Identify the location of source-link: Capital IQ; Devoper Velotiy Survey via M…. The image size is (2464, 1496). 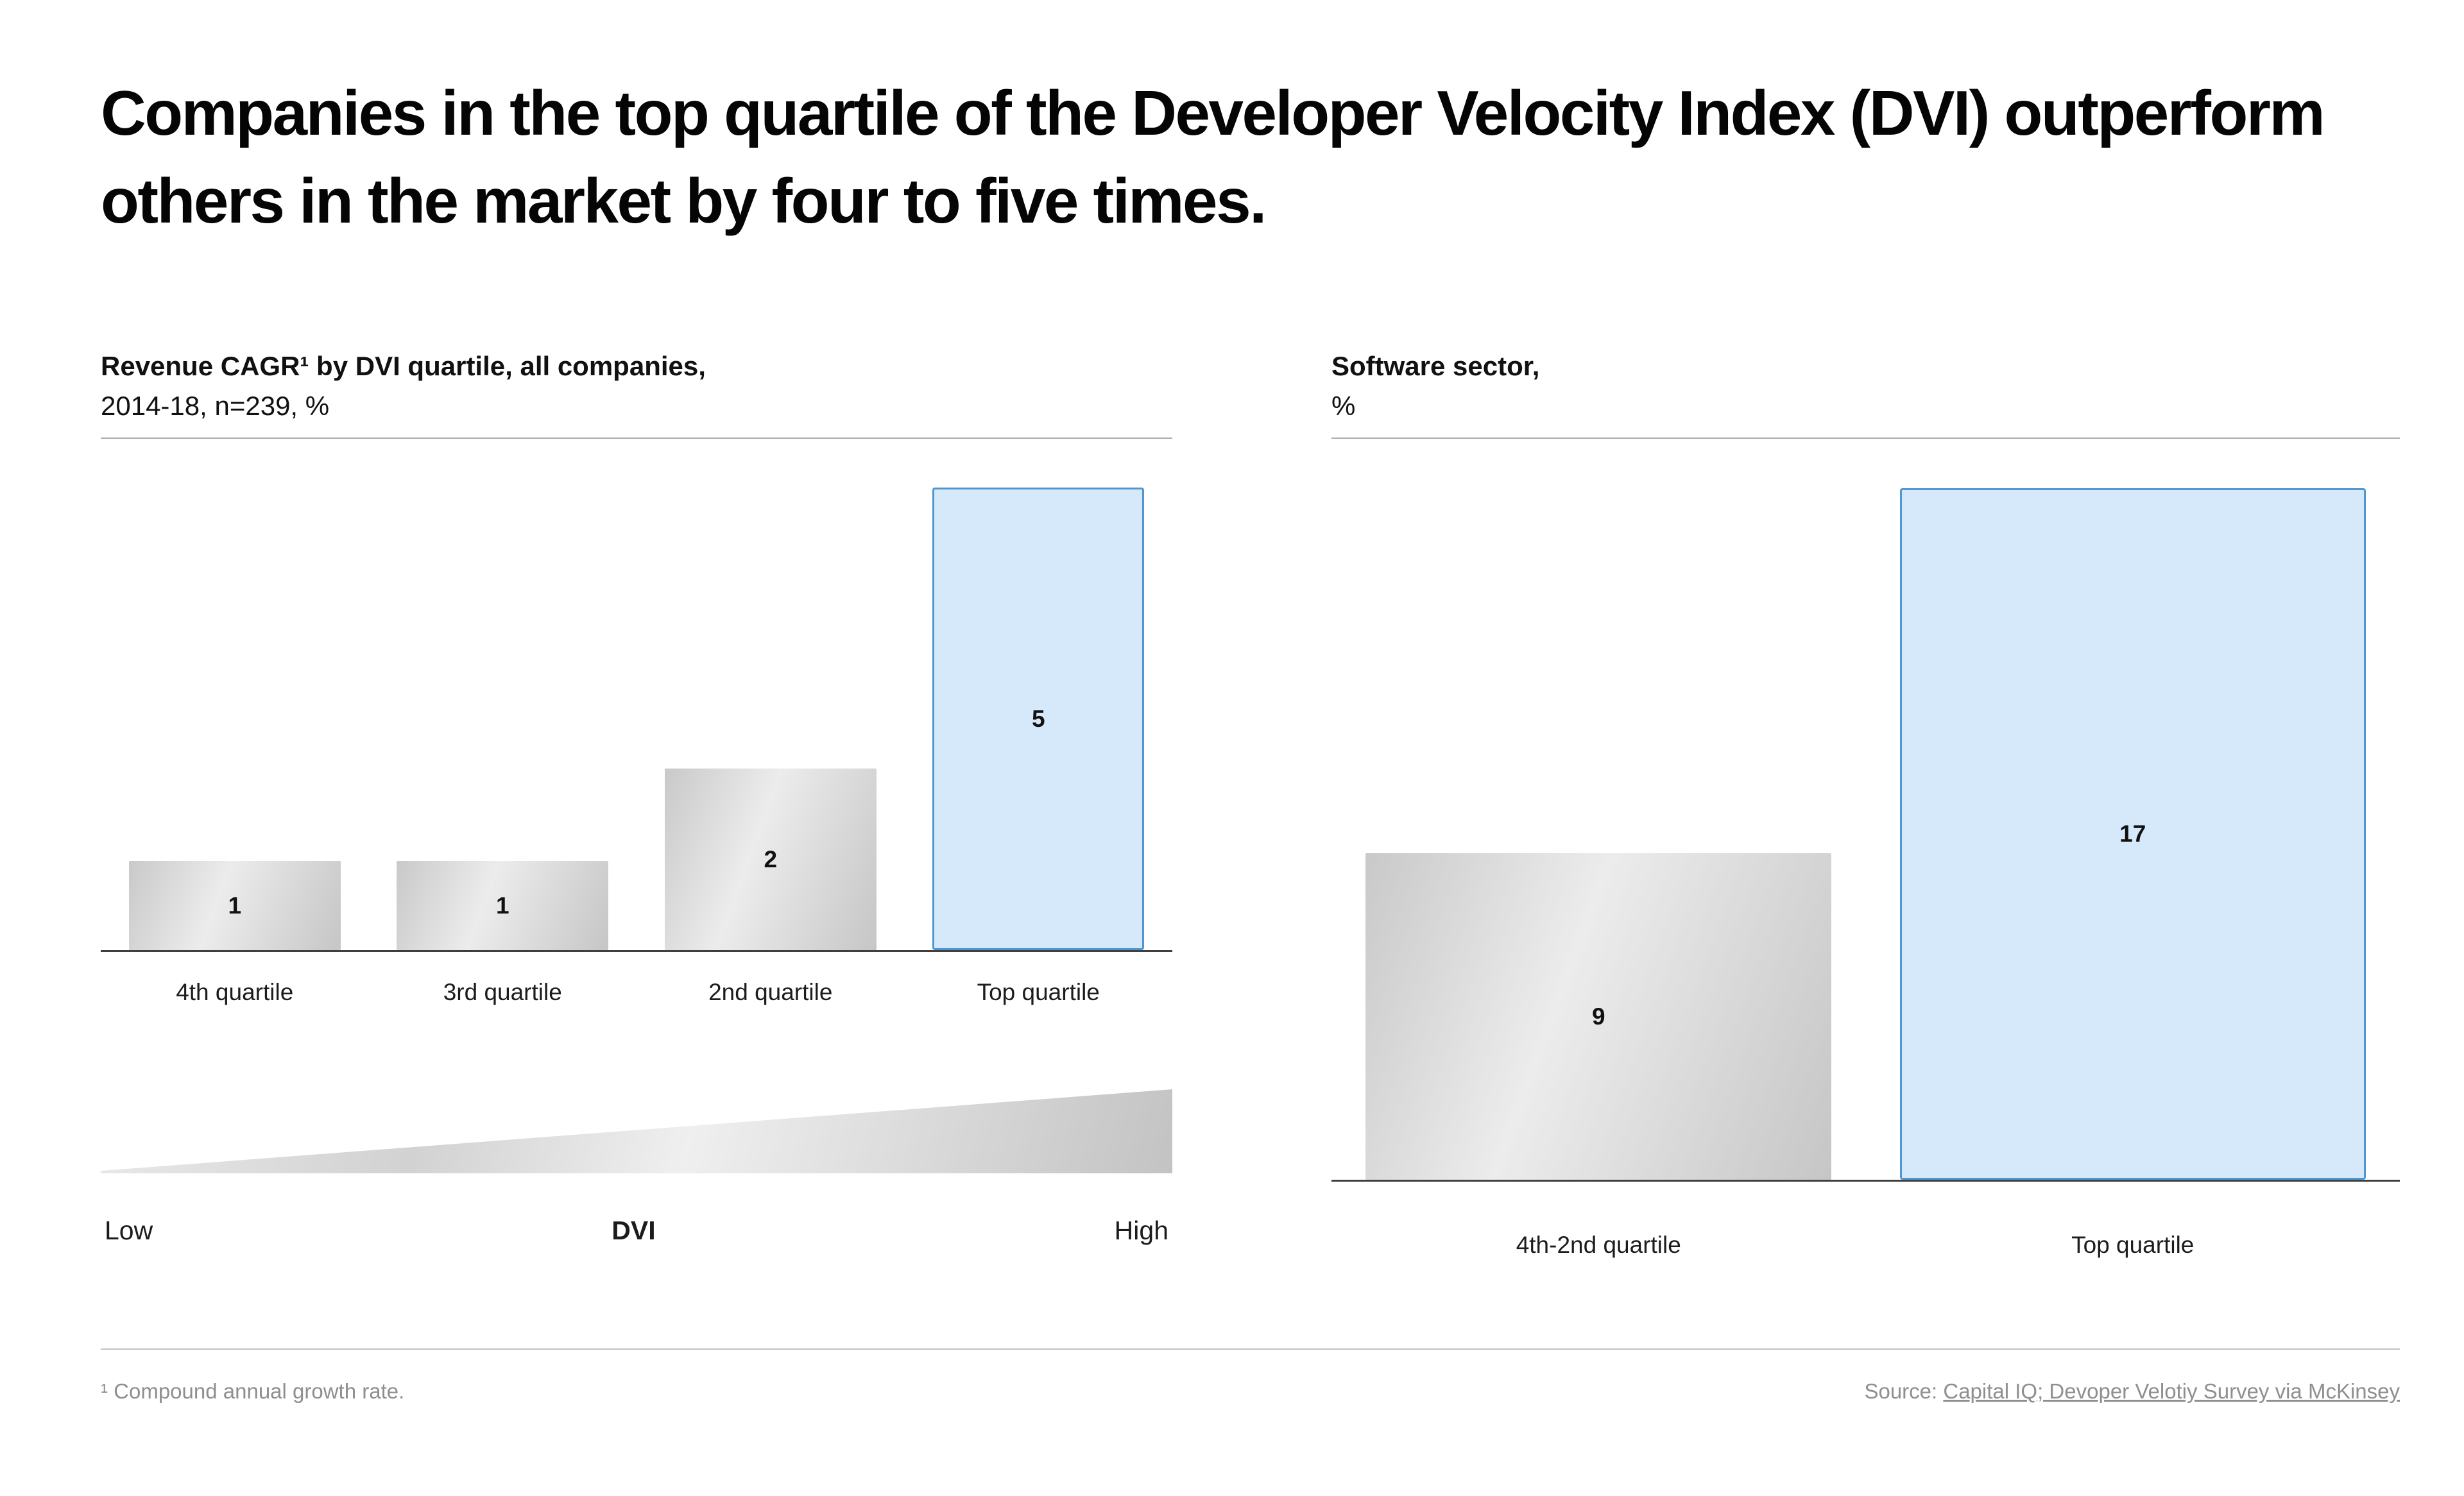
(2172, 1391).